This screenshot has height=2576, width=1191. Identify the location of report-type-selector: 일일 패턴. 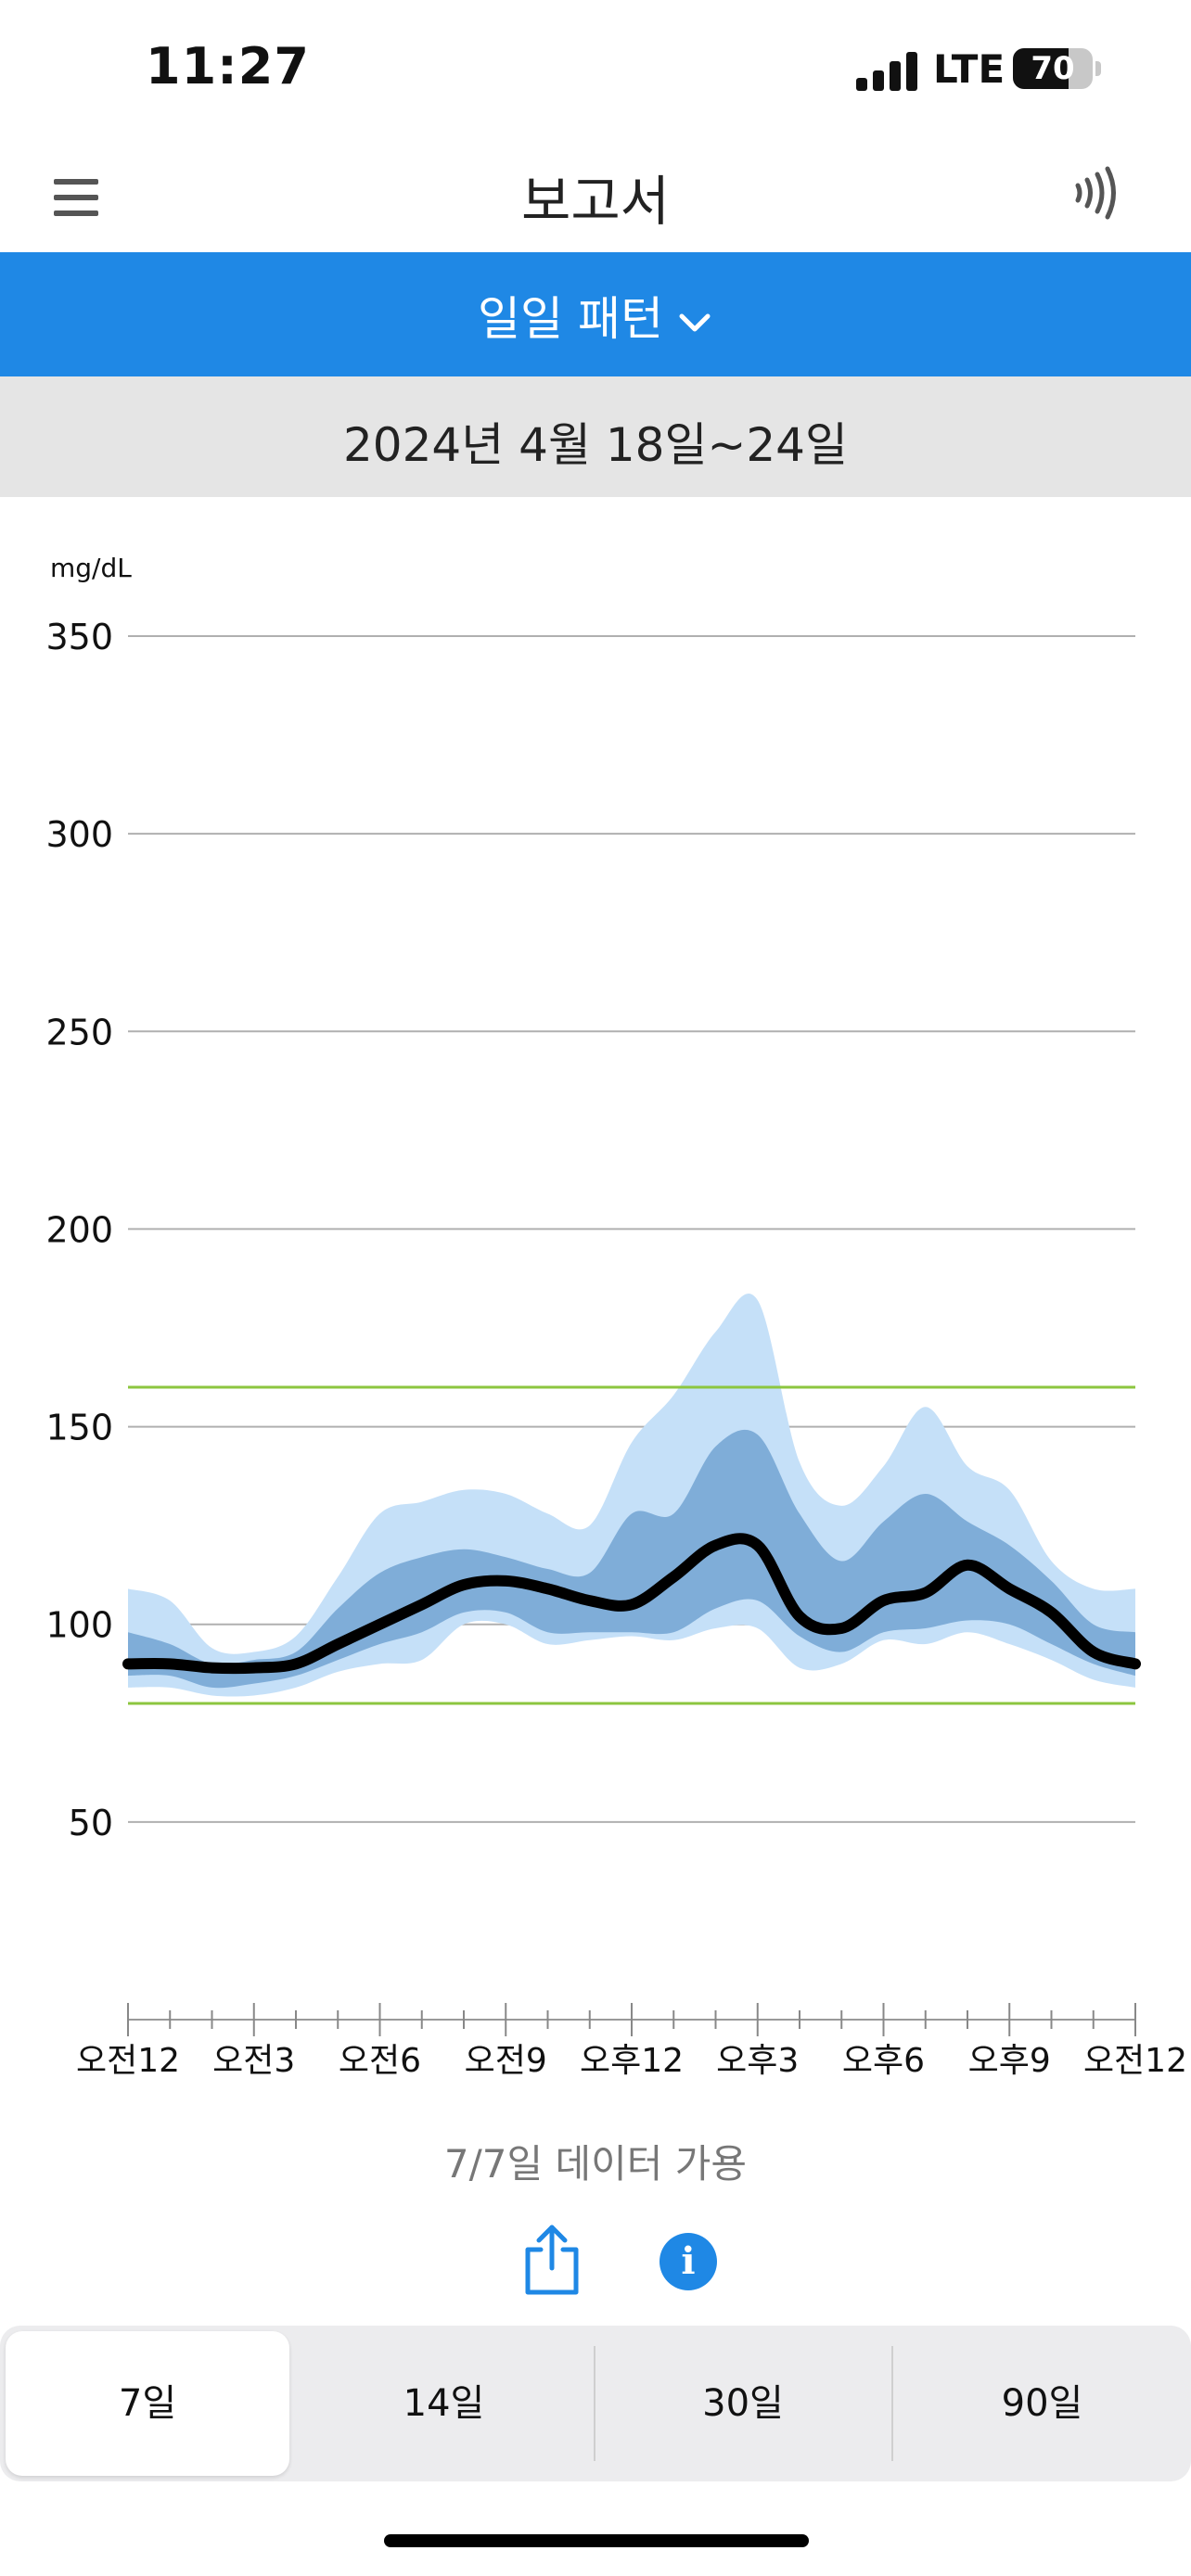
(595, 314).